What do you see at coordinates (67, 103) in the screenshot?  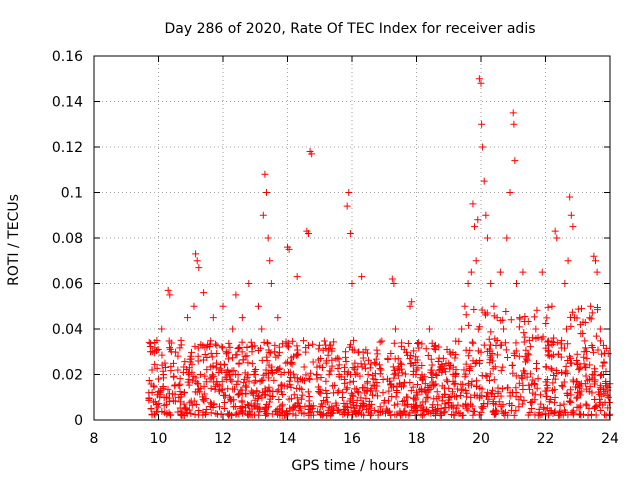 I see `y-tick-label: 0.14` at bounding box center [67, 103].